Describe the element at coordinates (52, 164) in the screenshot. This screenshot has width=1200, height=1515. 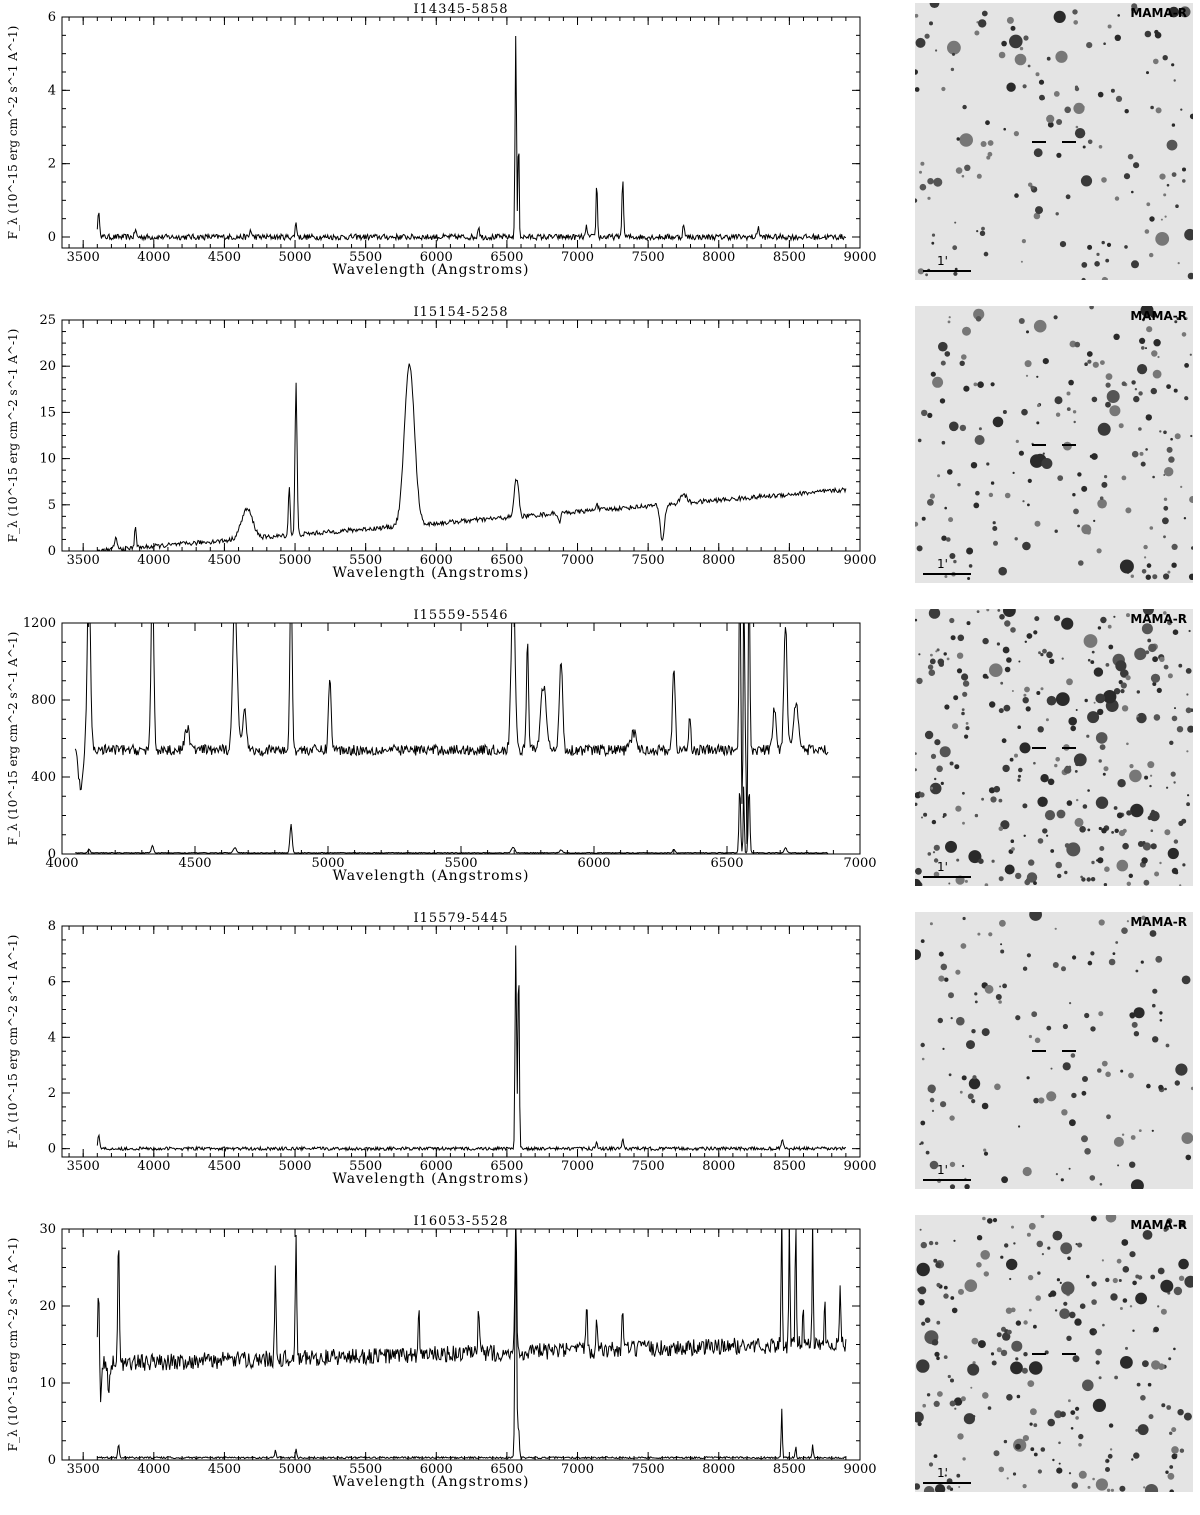
I see `y-tick-label: 2` at that location.